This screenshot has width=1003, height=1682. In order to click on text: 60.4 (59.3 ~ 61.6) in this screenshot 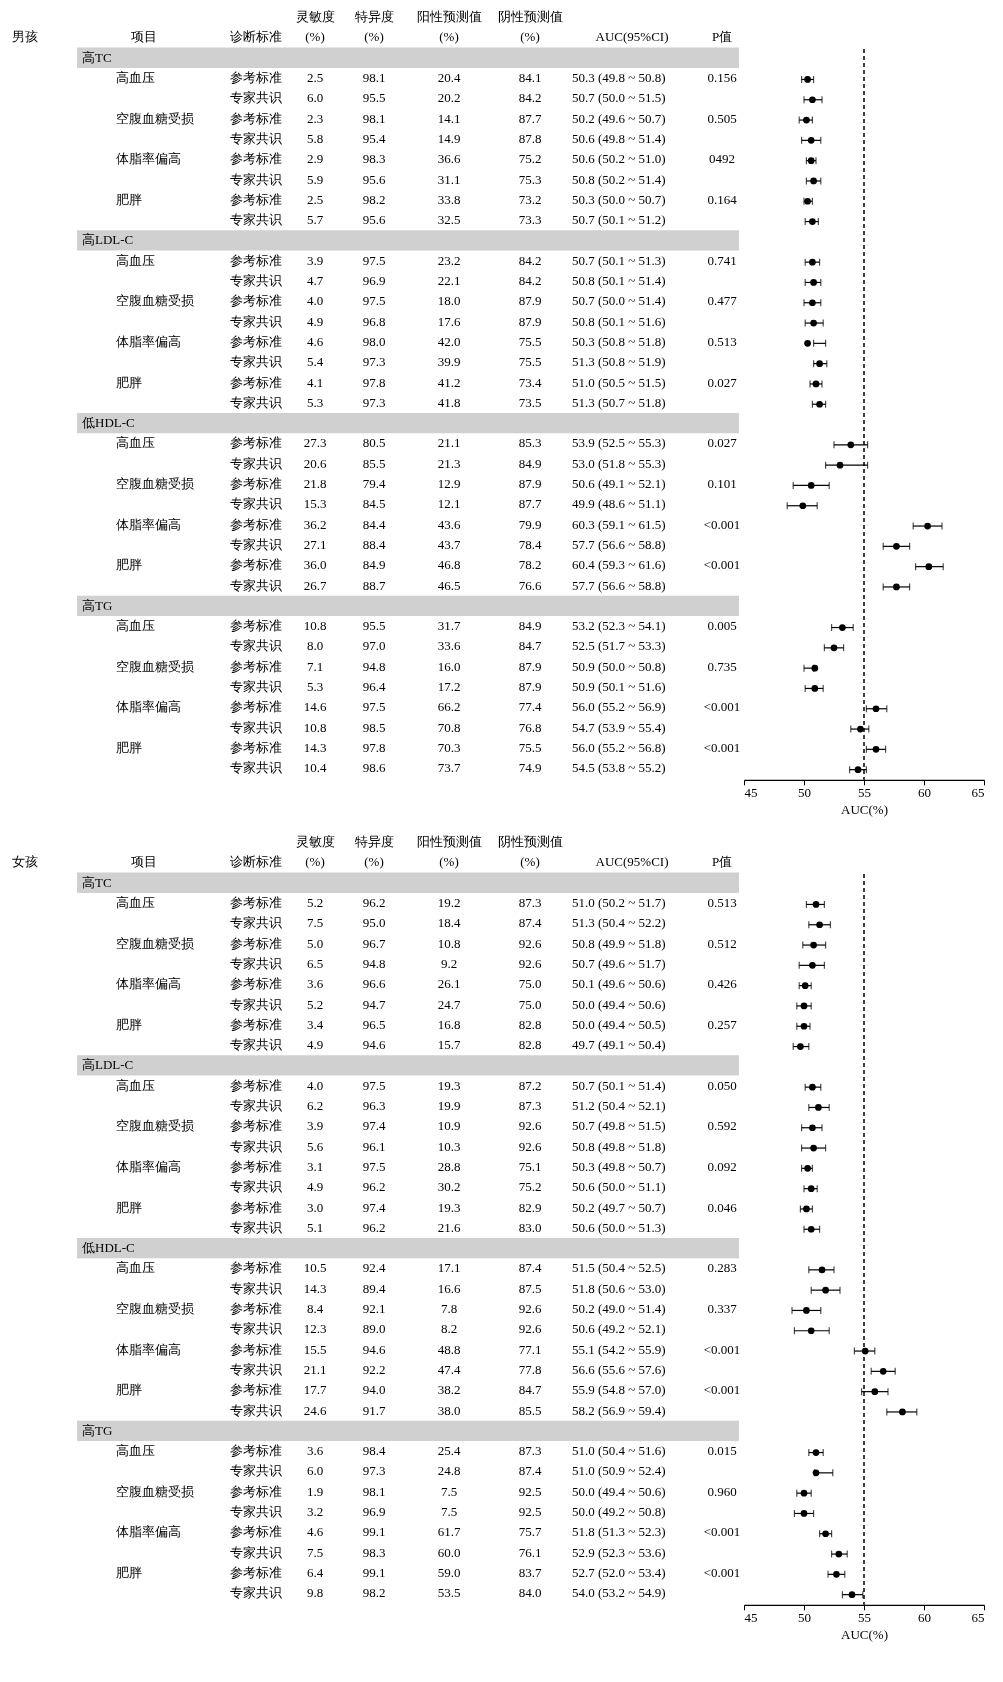, I will do `click(619, 565)`.